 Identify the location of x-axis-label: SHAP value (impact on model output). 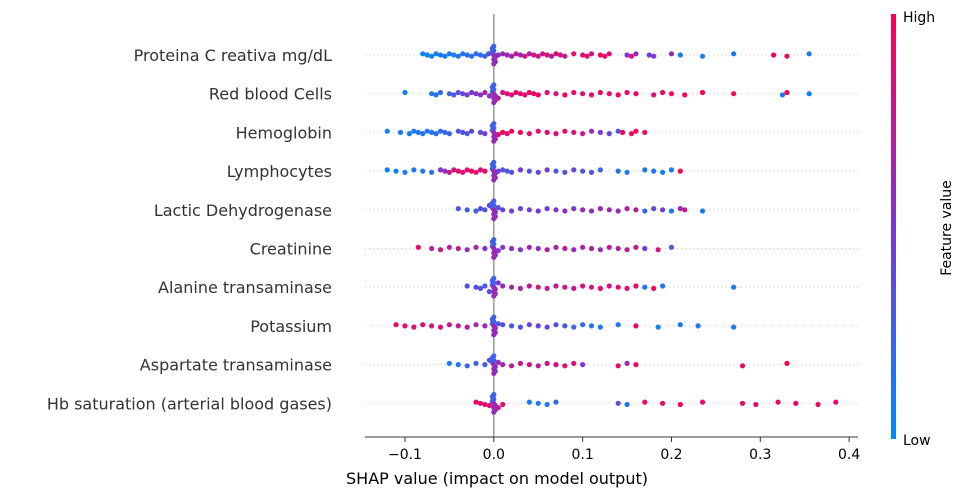
(497, 478).